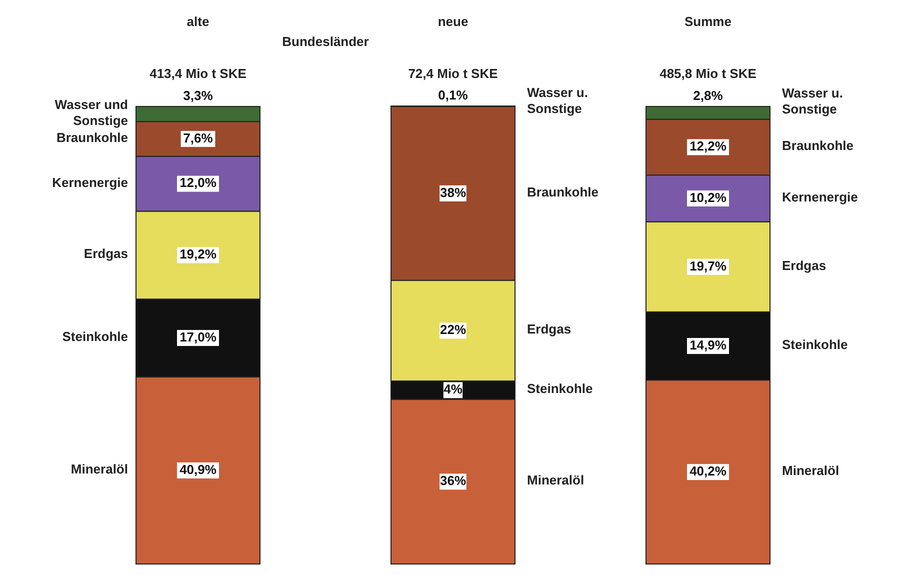  Describe the element at coordinates (708, 266) in the screenshot. I see `data-label: 19,7%` at that location.